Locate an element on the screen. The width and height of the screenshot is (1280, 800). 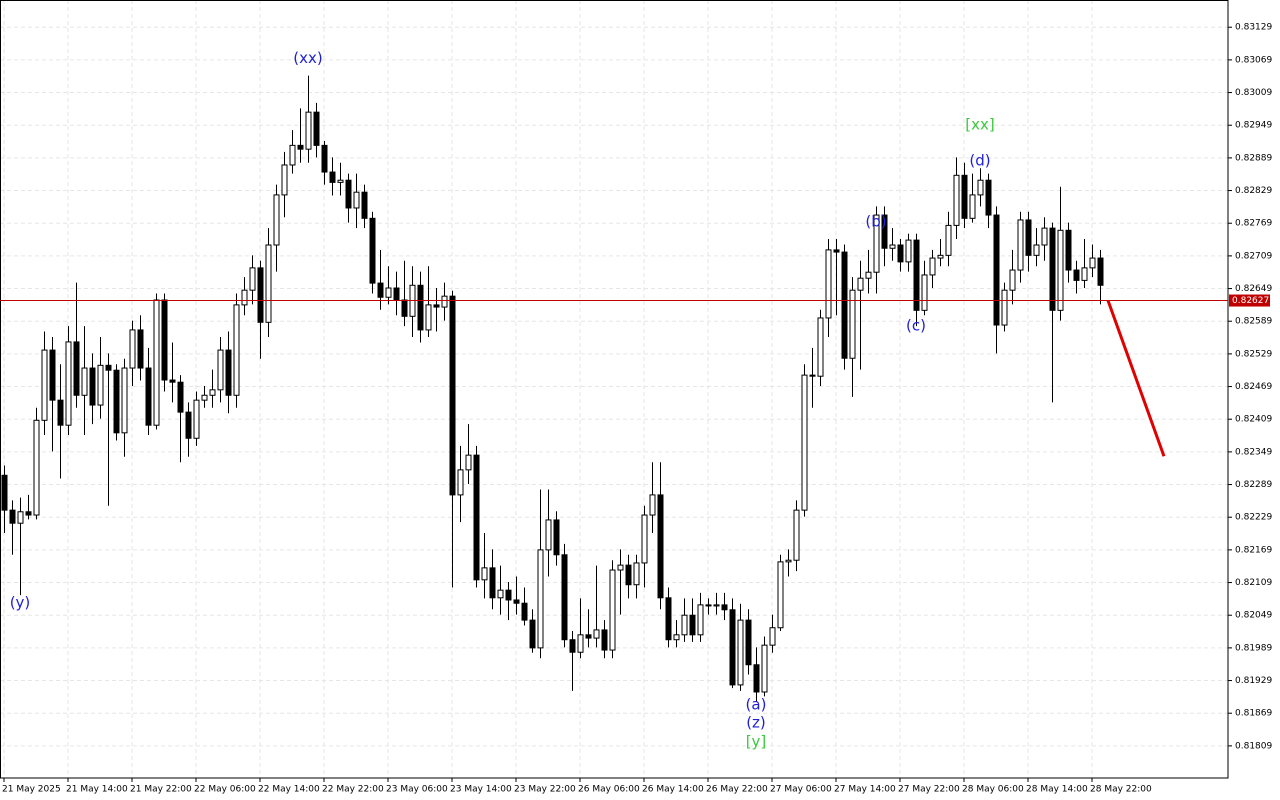
wave-label: [y] is located at coordinates (756, 742).